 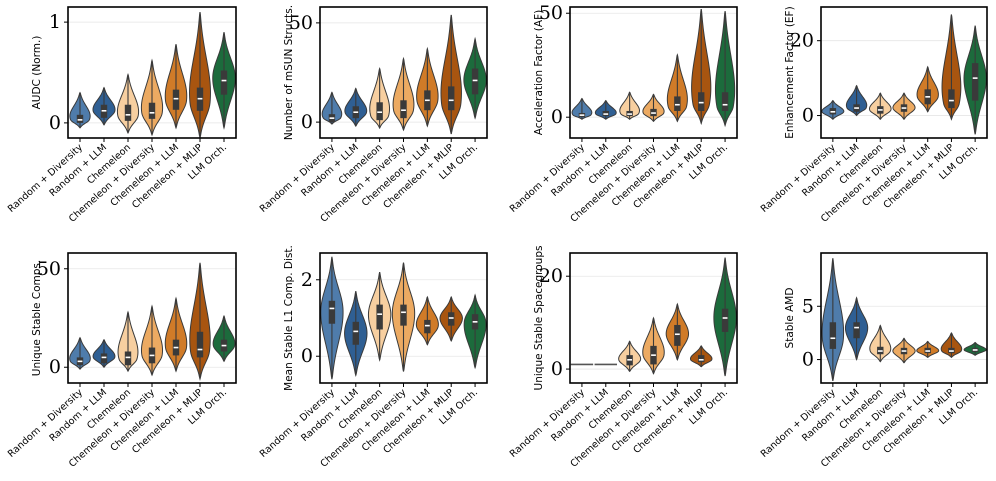 What do you see at coordinates (904, 318) in the screenshot?
I see `axes-frame` at bounding box center [904, 318].